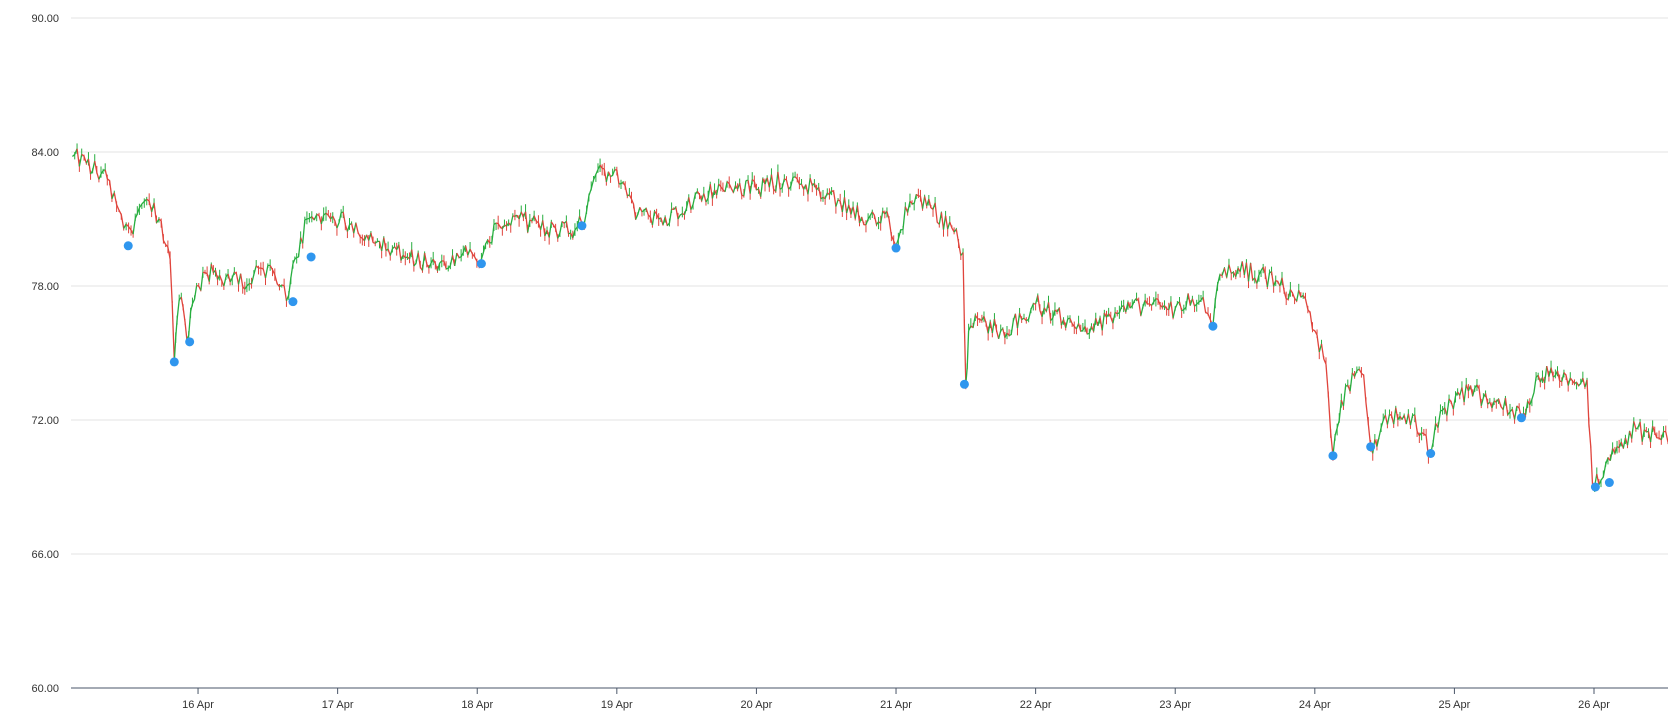  I want to click on x-tick-label: 19 Apr, so click(617, 705).